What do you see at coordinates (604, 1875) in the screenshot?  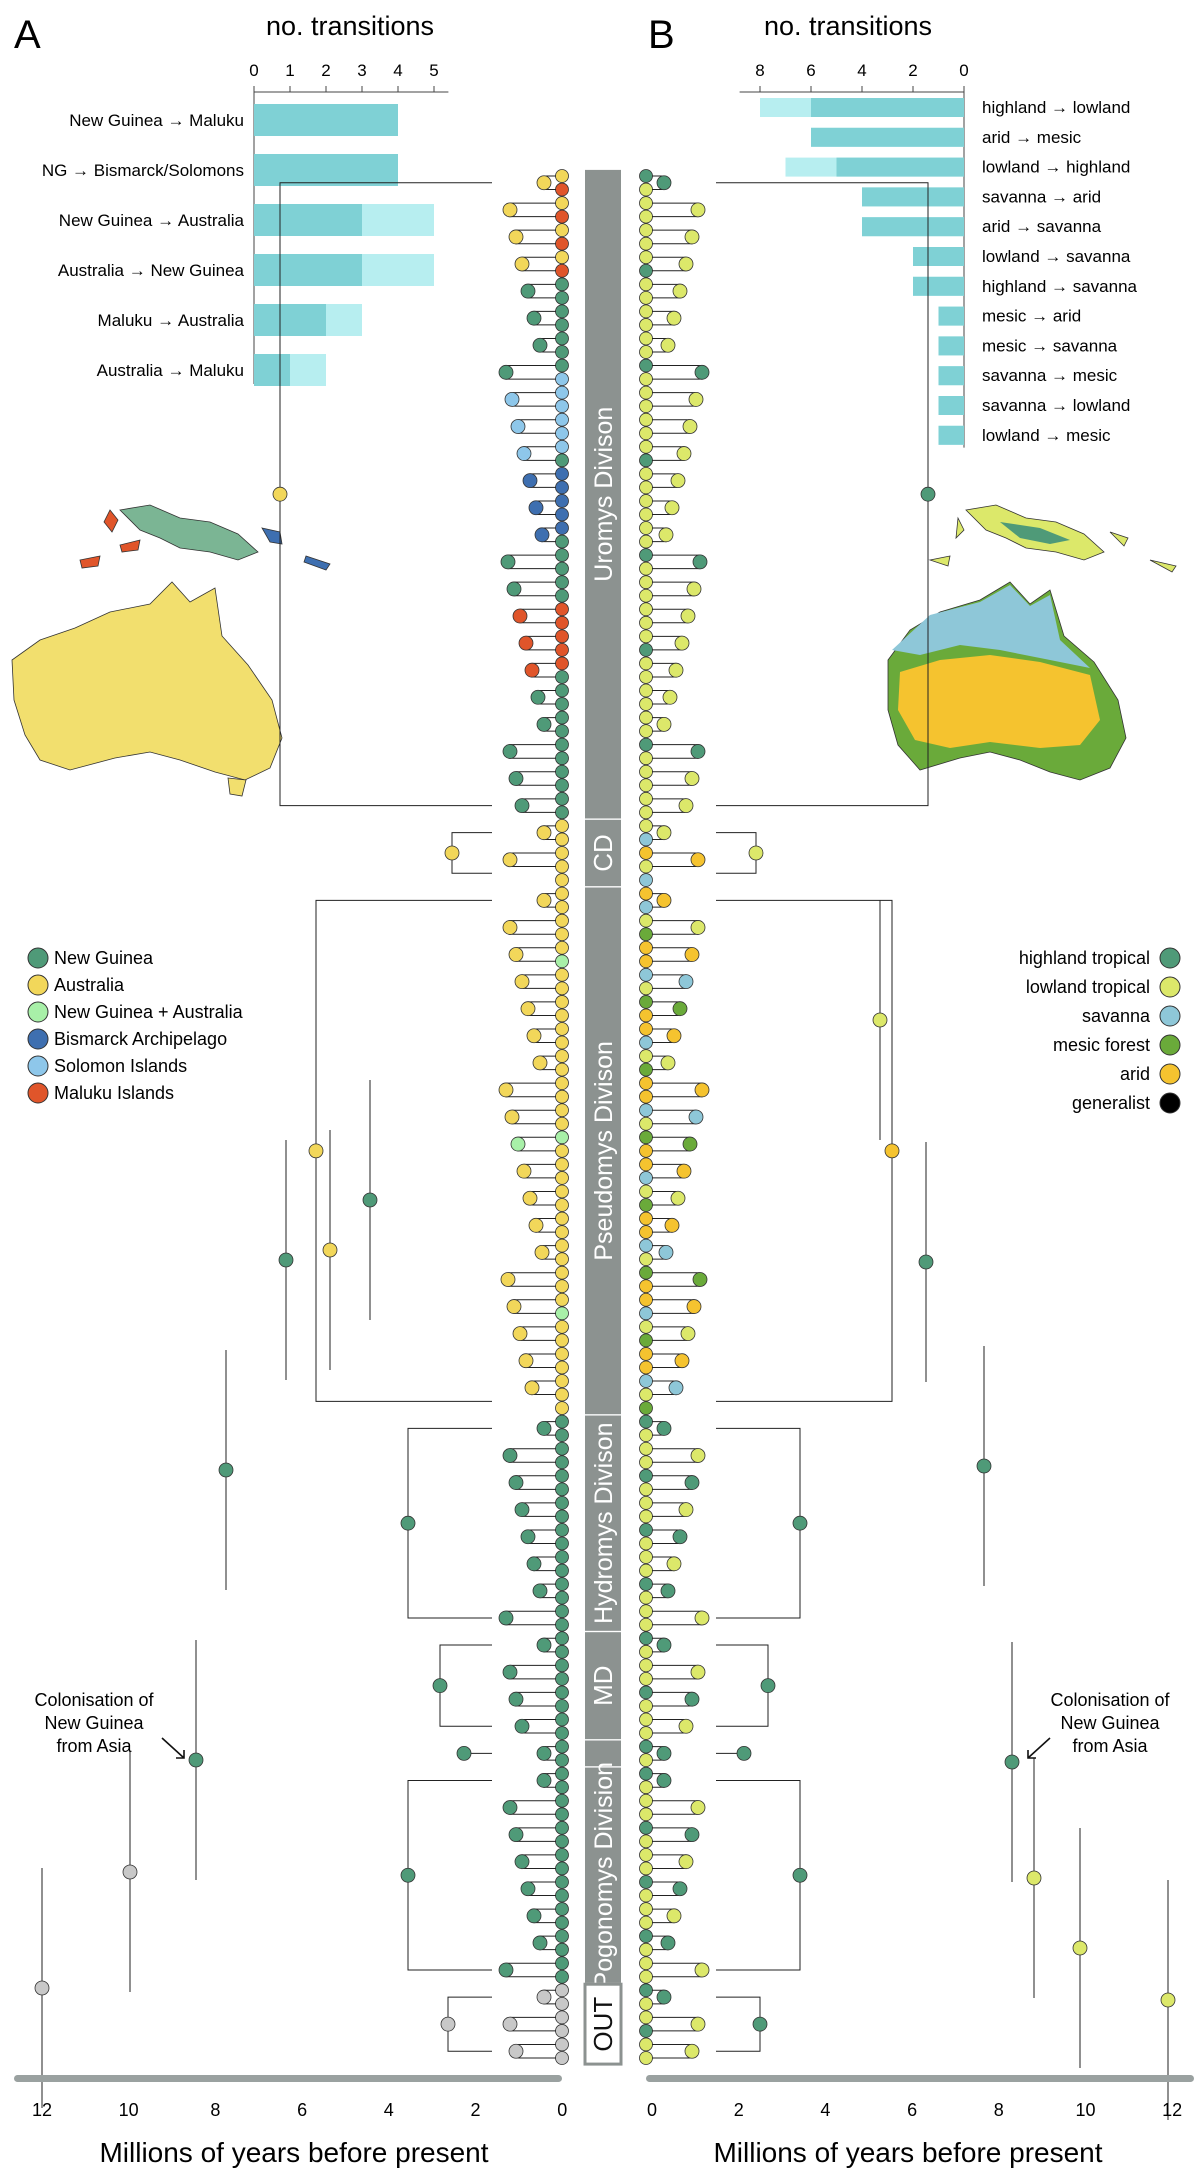 I see `clade-label: Pogonomys Division` at bounding box center [604, 1875].